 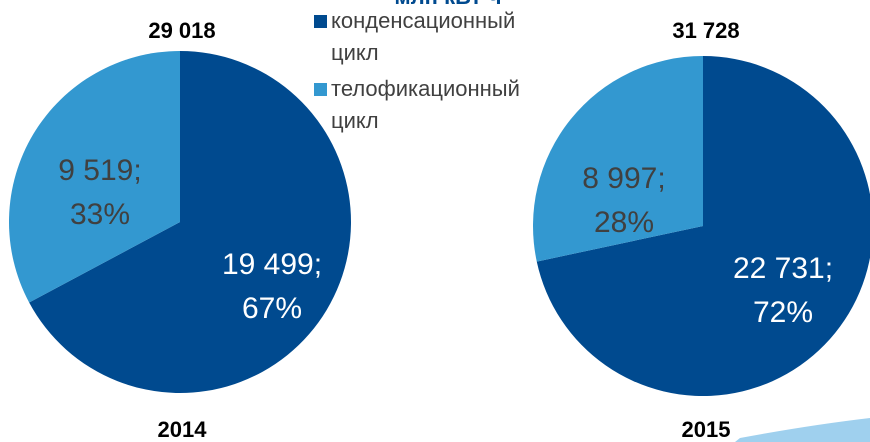 I want to click on legend-label: телофикационный цикл, so click(x=425, y=104).